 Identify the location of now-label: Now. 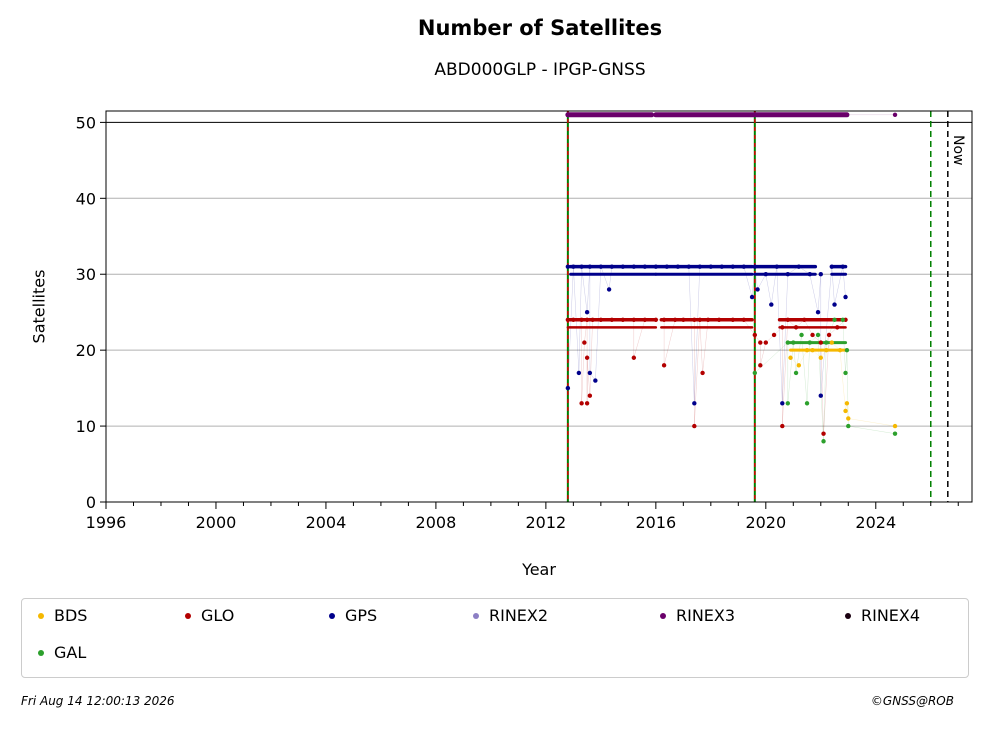
(958, 150).